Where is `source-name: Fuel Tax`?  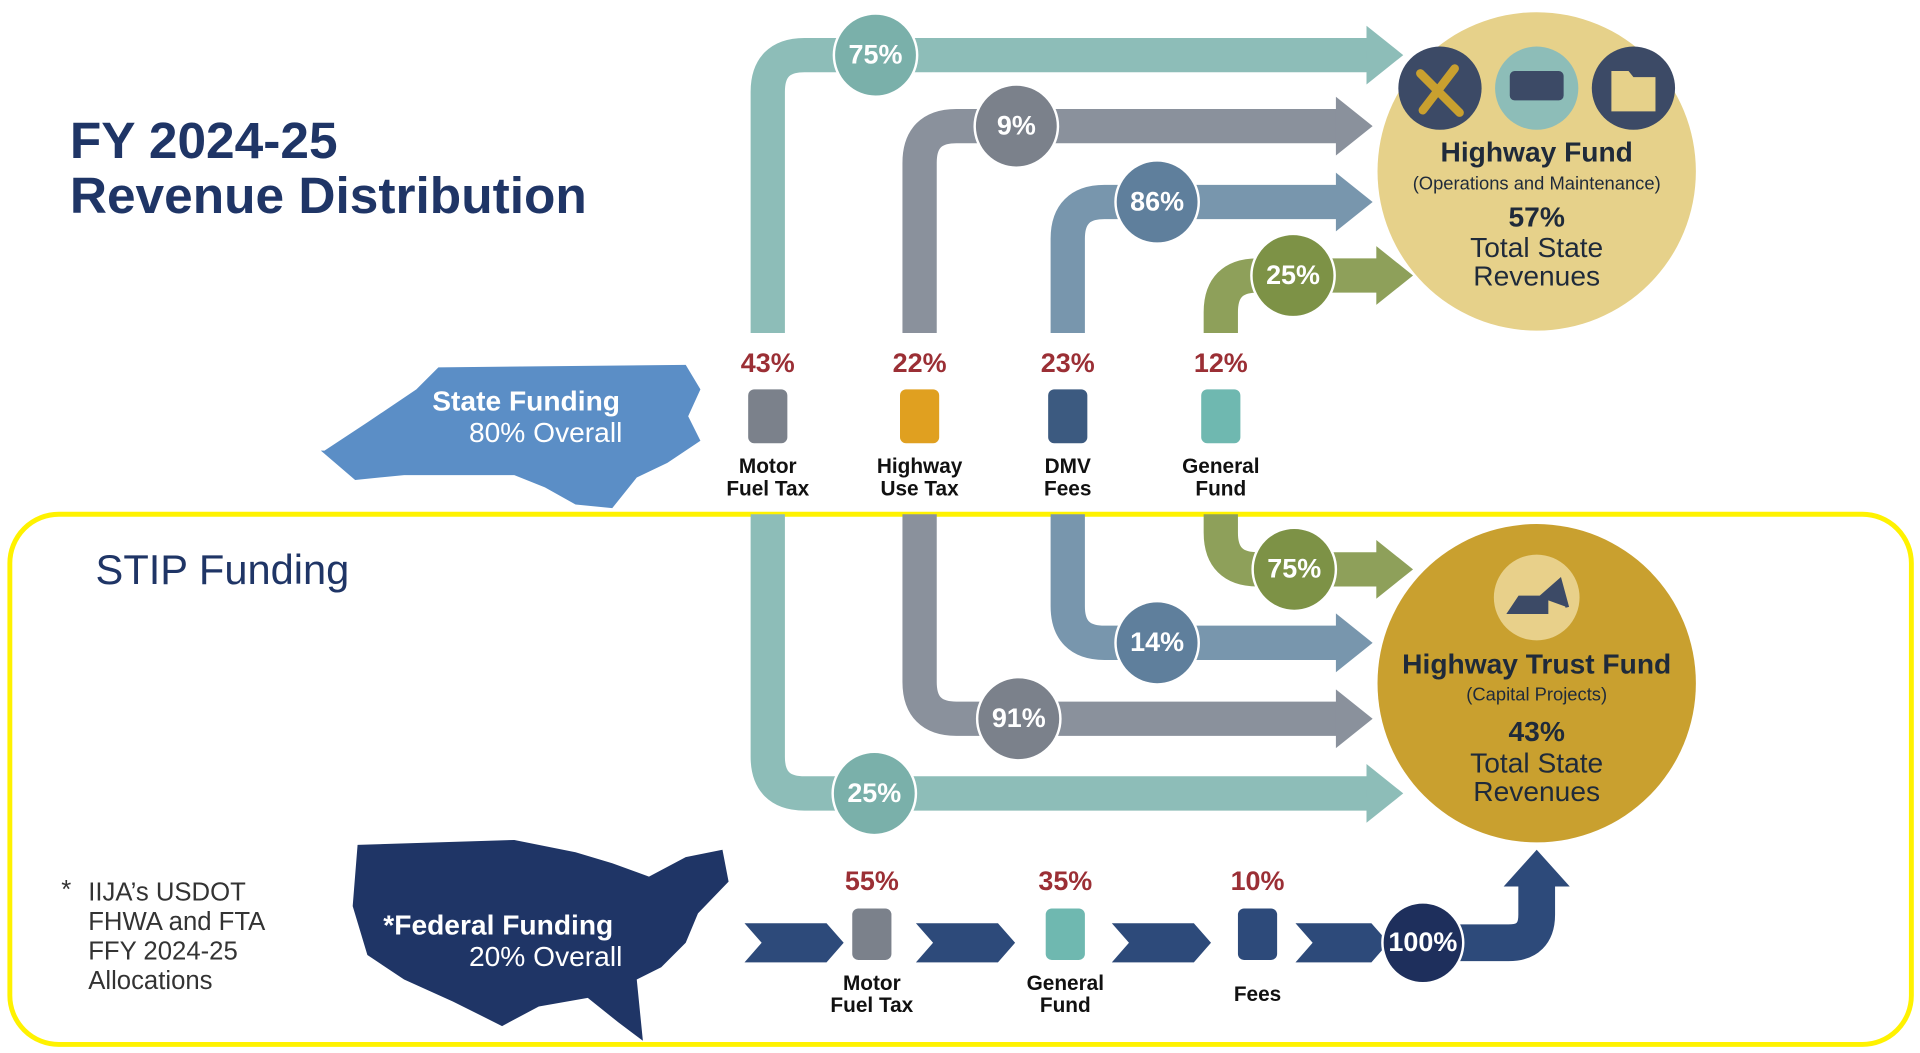 source-name: Fuel Tax is located at coordinates (767, 488).